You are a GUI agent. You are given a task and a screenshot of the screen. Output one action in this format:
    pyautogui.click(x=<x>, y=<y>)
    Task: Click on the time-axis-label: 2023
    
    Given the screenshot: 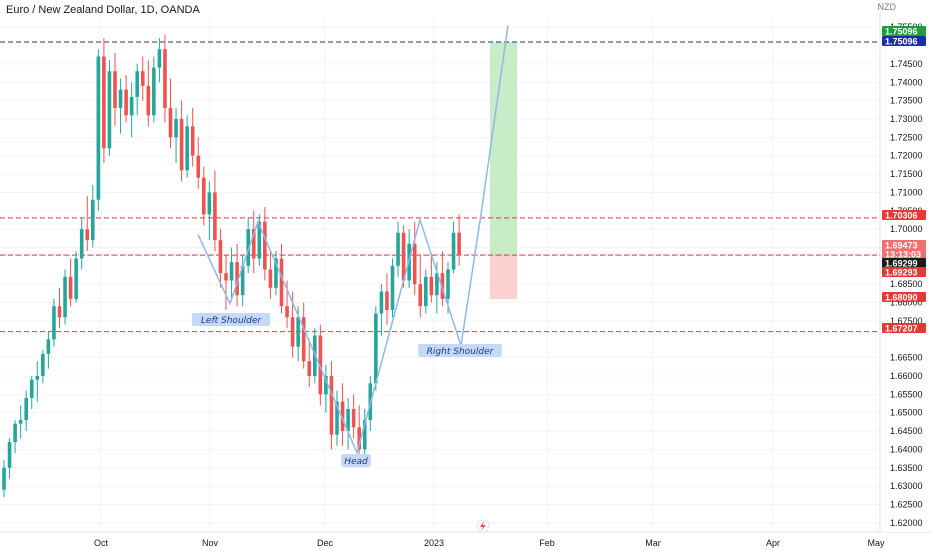 What is the action you would take?
    pyautogui.click(x=434, y=543)
    